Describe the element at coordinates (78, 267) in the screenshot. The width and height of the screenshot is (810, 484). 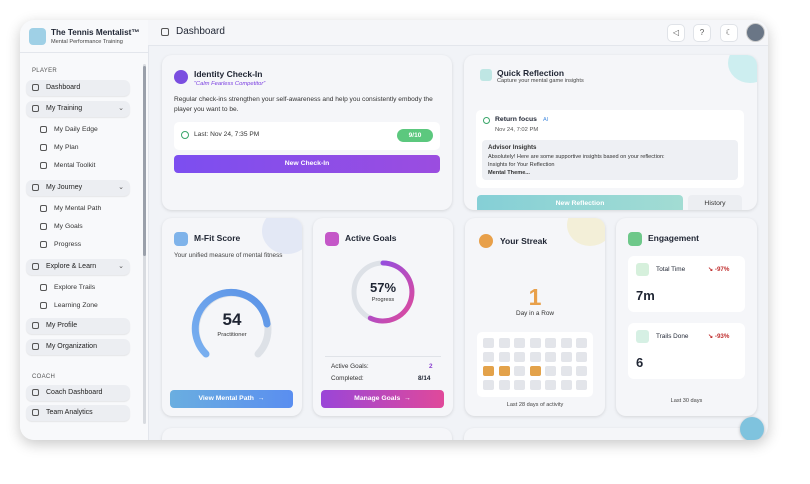
I see `nav-item: Explore & Learn ⌄` at that location.